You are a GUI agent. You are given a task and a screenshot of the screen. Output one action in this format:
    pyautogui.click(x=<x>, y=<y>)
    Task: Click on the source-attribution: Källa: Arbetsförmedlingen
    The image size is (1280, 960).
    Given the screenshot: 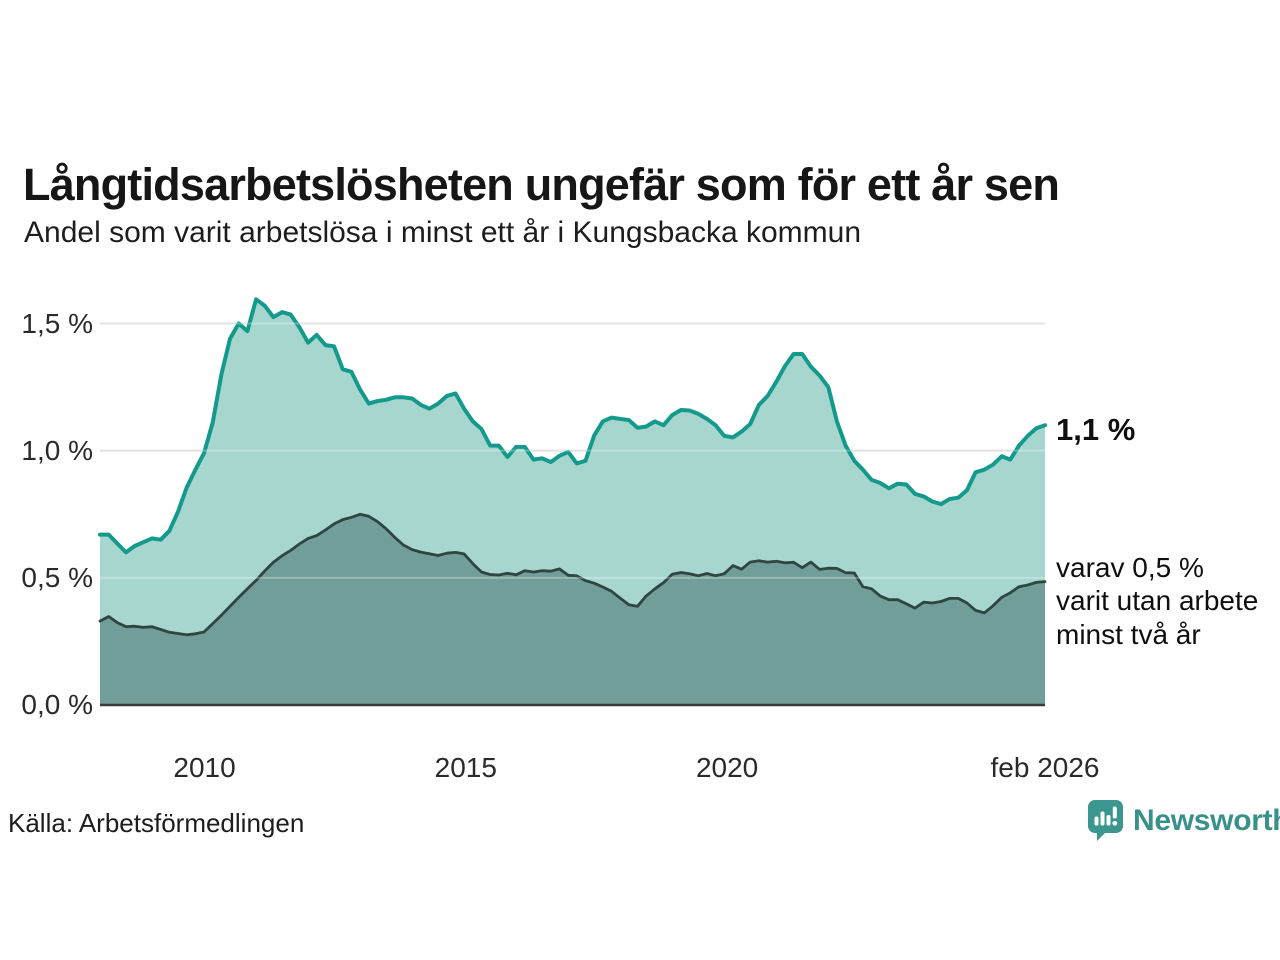 What is the action you would take?
    pyautogui.click(x=156, y=823)
    